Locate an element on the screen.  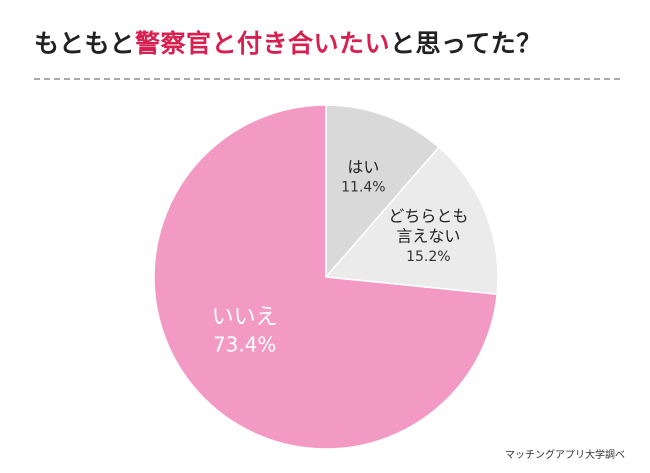
slice-label-1: はい is located at coordinates (363, 166).